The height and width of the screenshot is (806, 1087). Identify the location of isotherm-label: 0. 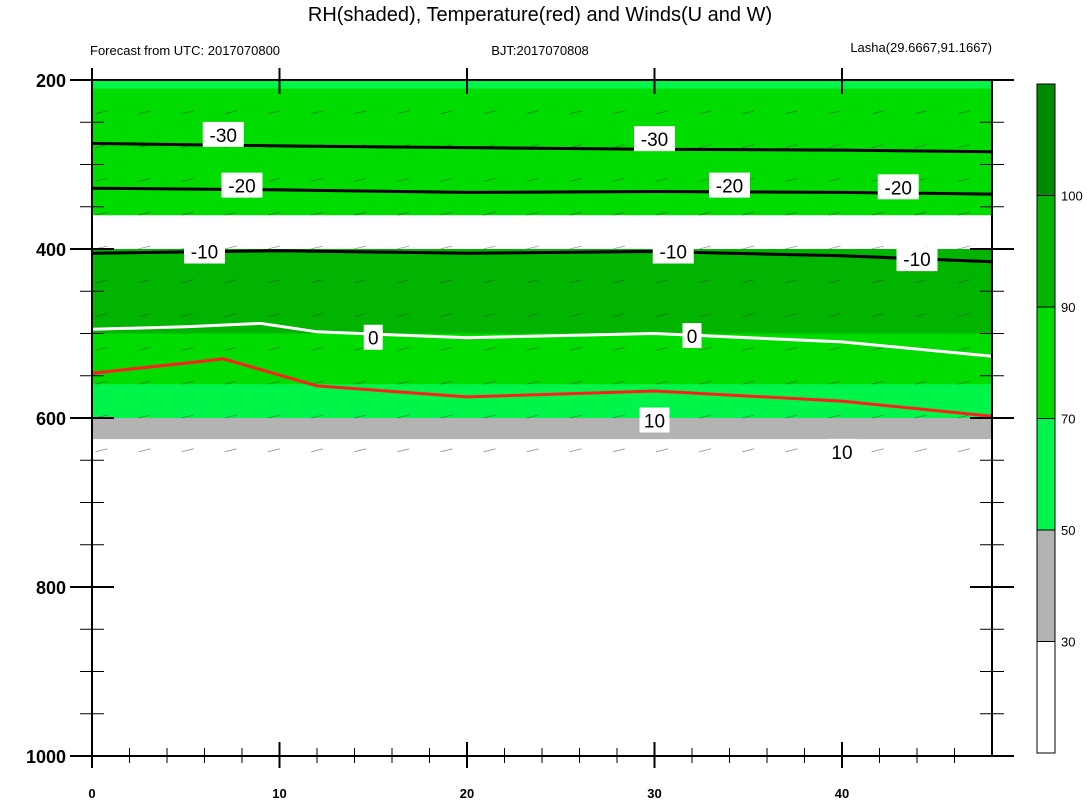
(692, 337).